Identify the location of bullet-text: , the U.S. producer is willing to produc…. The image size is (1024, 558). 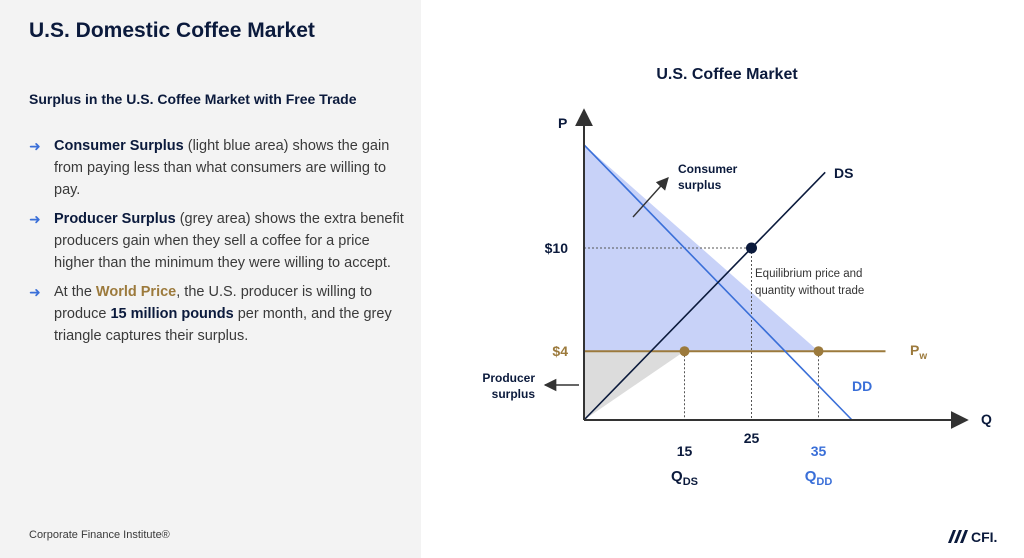
(213, 303).